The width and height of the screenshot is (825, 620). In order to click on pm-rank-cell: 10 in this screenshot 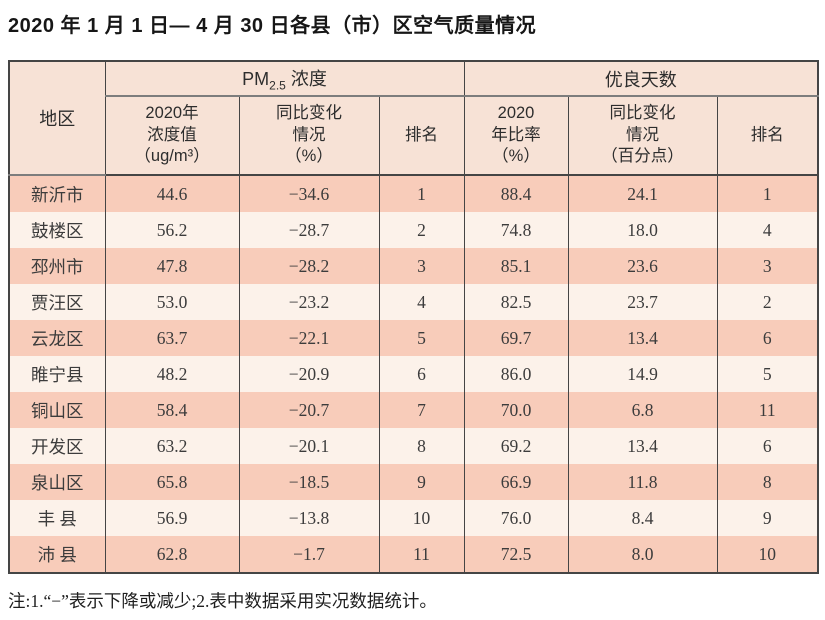, I will do `click(421, 518)`.